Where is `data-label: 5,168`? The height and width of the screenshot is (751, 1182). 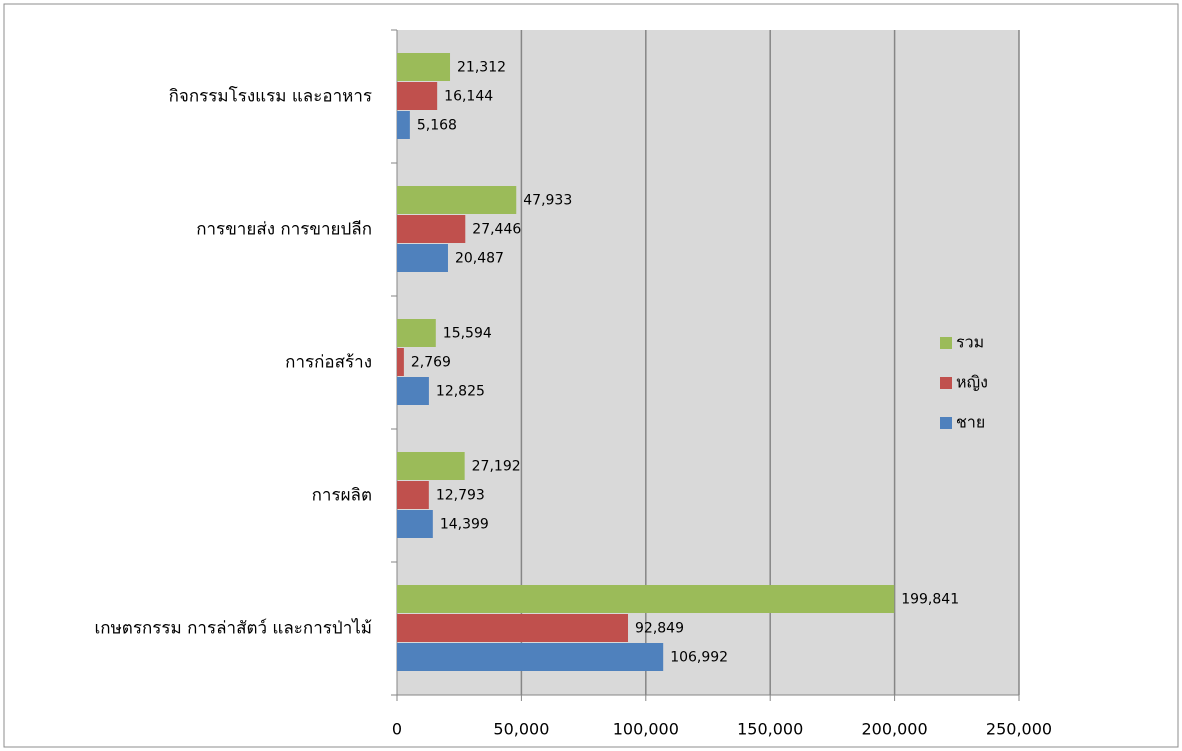 data-label: 5,168 is located at coordinates (437, 126).